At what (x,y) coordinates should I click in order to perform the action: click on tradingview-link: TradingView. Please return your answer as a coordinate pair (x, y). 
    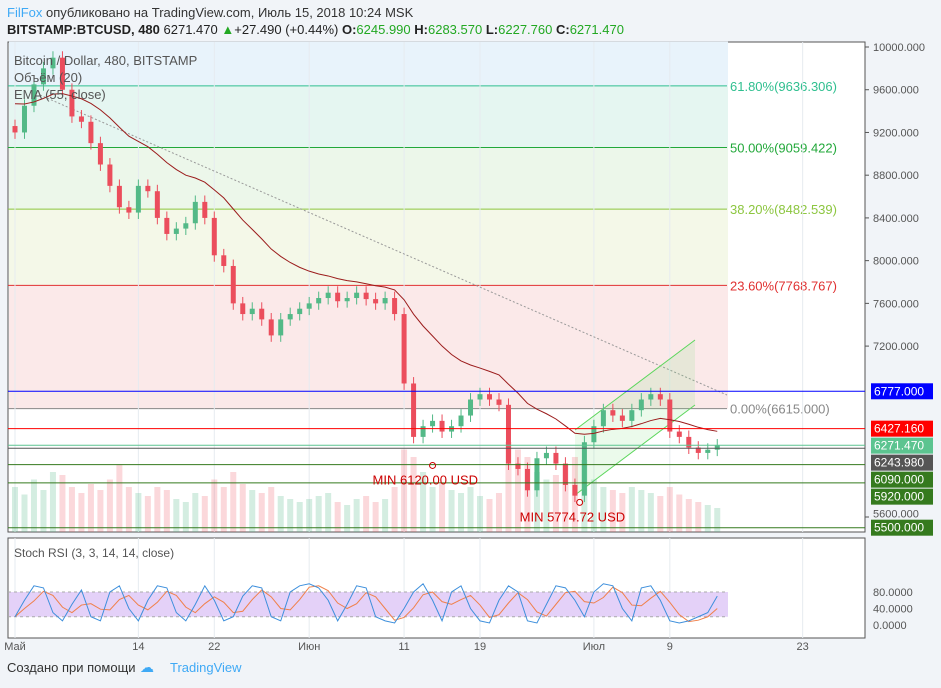
    Looking at the image, I should click on (206, 667).